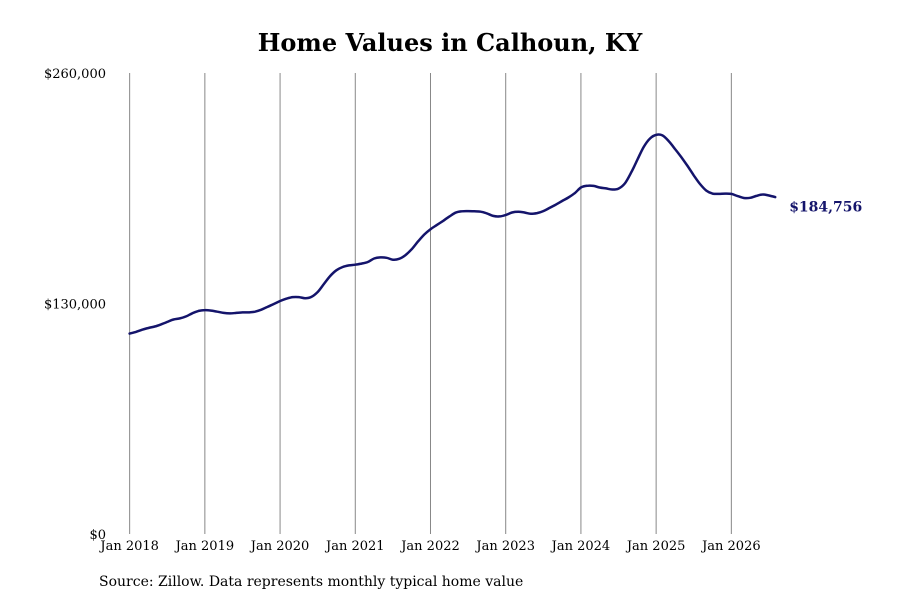  I want to click on x-tick-label: Jan 2021, so click(354, 546).